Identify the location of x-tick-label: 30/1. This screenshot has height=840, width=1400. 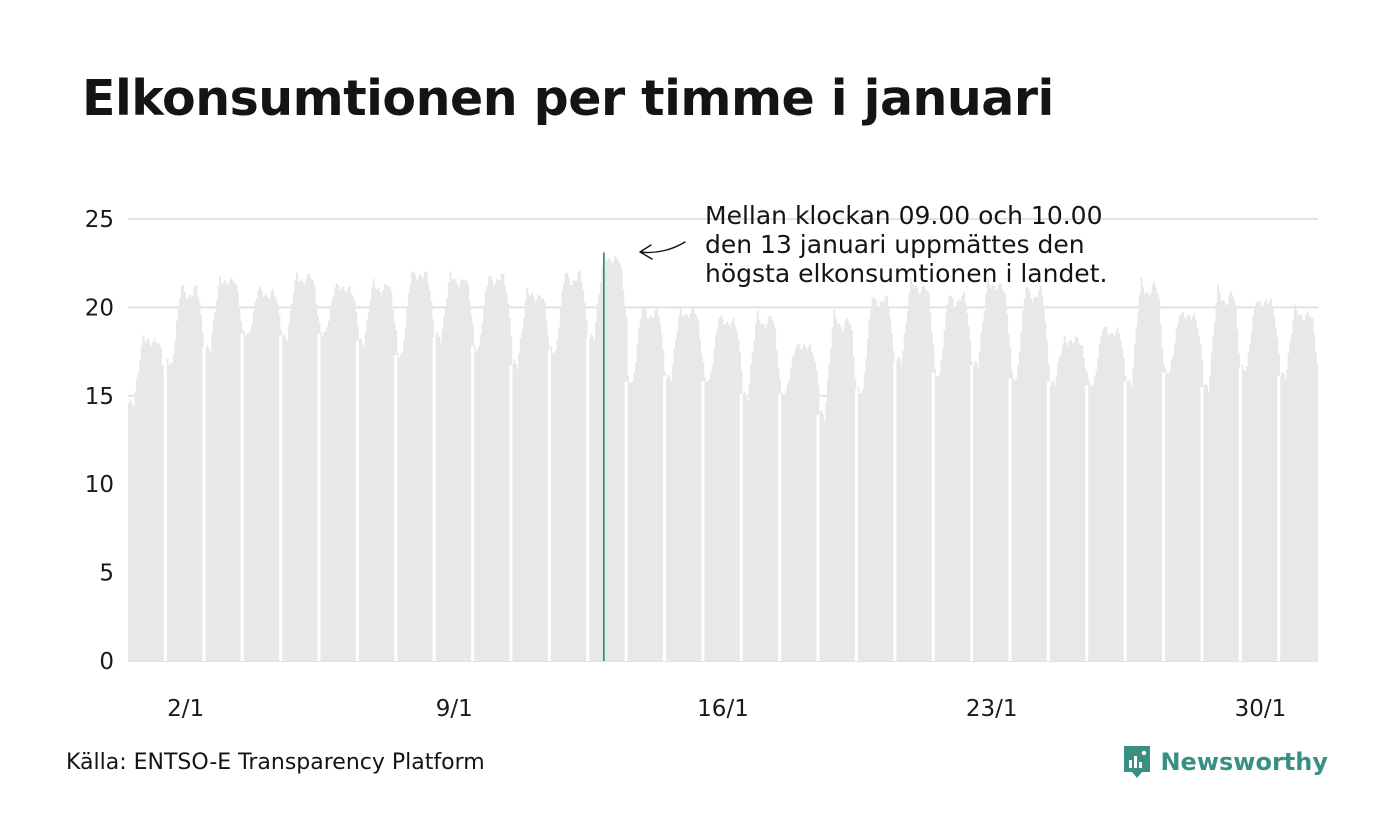
(1261, 709).